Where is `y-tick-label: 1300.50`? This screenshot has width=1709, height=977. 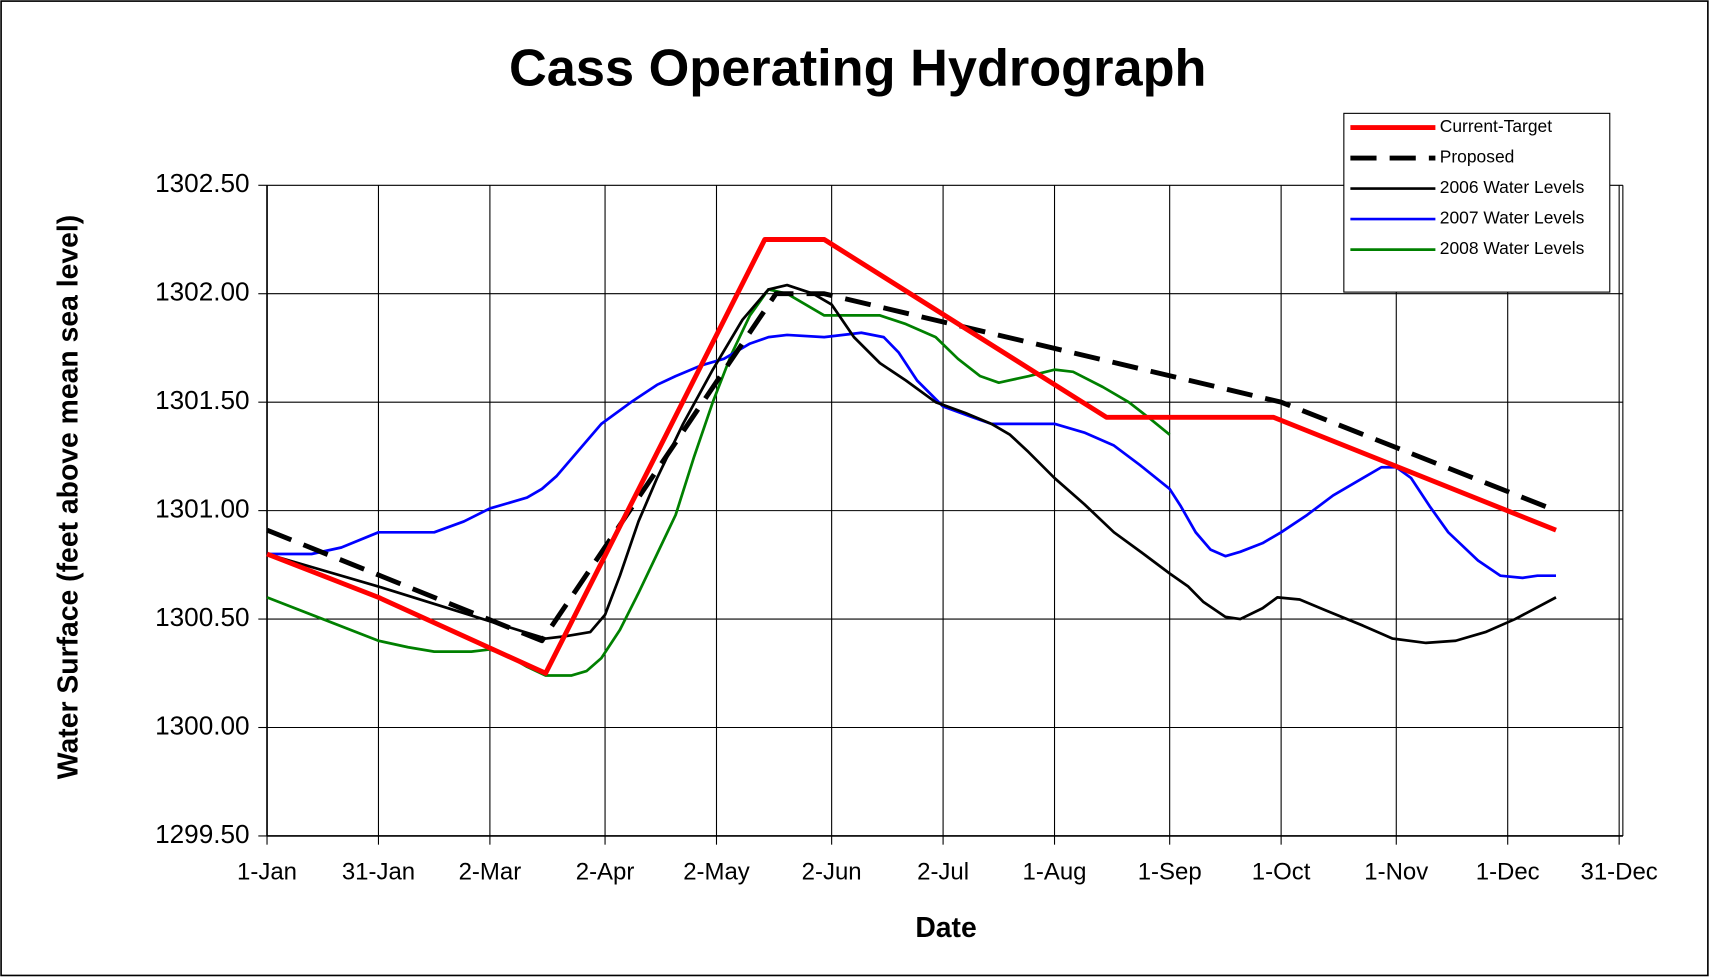
y-tick-label: 1300.50 is located at coordinates (202, 617).